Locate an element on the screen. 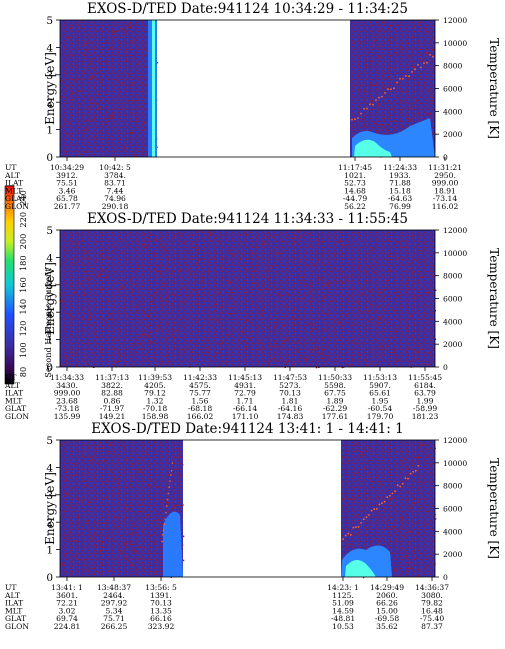 This screenshot has width=505, height=649. ephemeris-cell: 72.79 is located at coordinates (245, 393).